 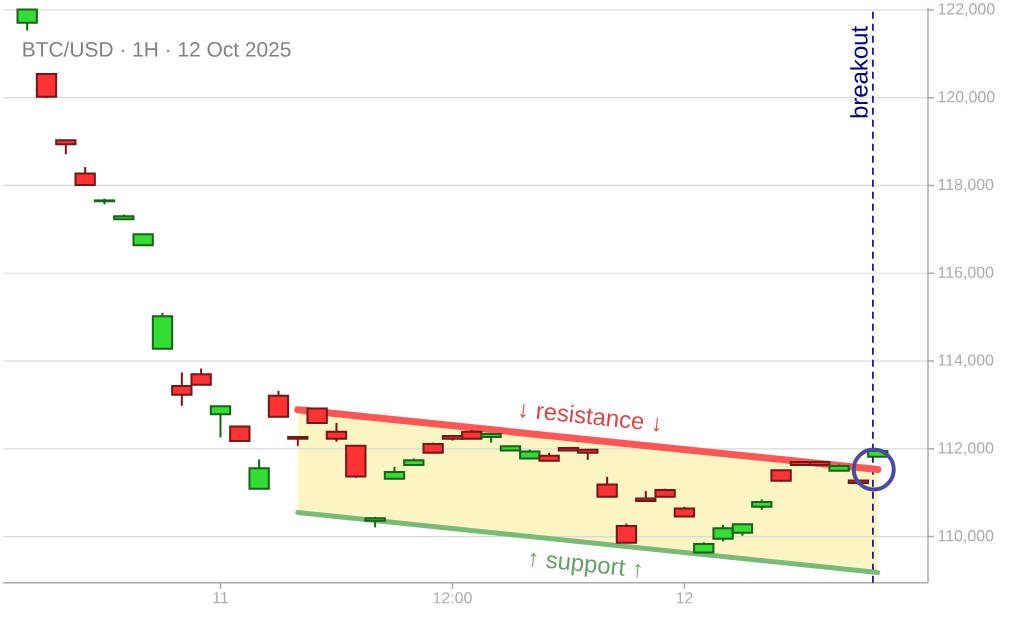 What do you see at coordinates (157, 49) in the screenshot?
I see `text: BTC/USD · 1H · 12 Oct 2025` at bounding box center [157, 49].